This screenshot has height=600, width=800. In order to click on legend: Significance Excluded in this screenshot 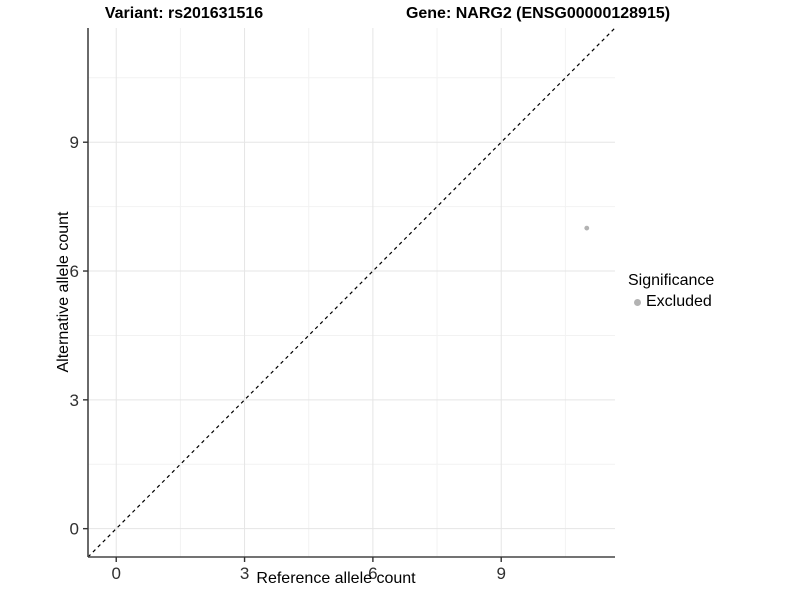, I will do `click(671, 291)`.